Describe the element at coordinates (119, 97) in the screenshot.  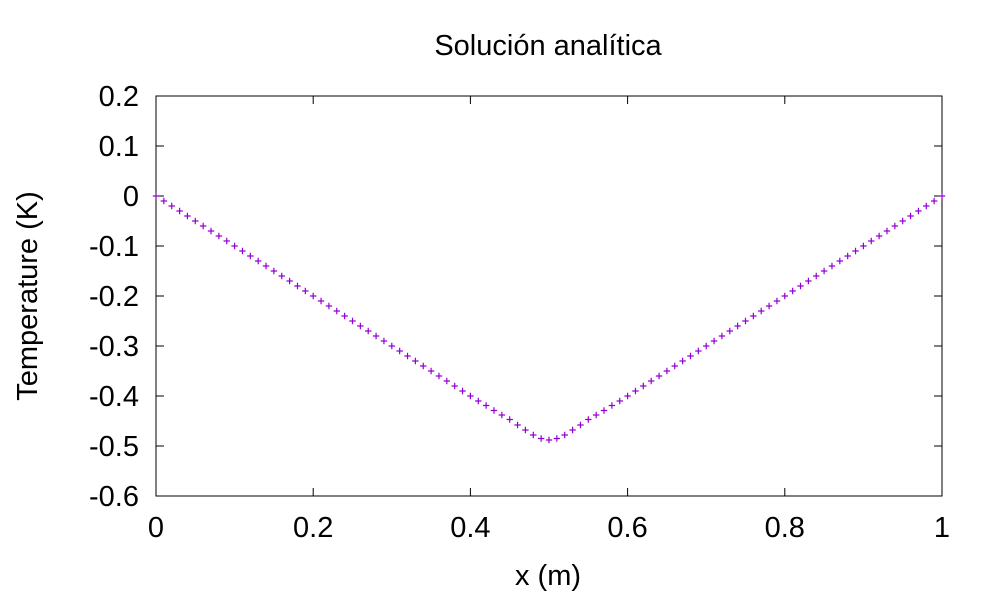
I see `y-tick-label: 0.2` at that location.